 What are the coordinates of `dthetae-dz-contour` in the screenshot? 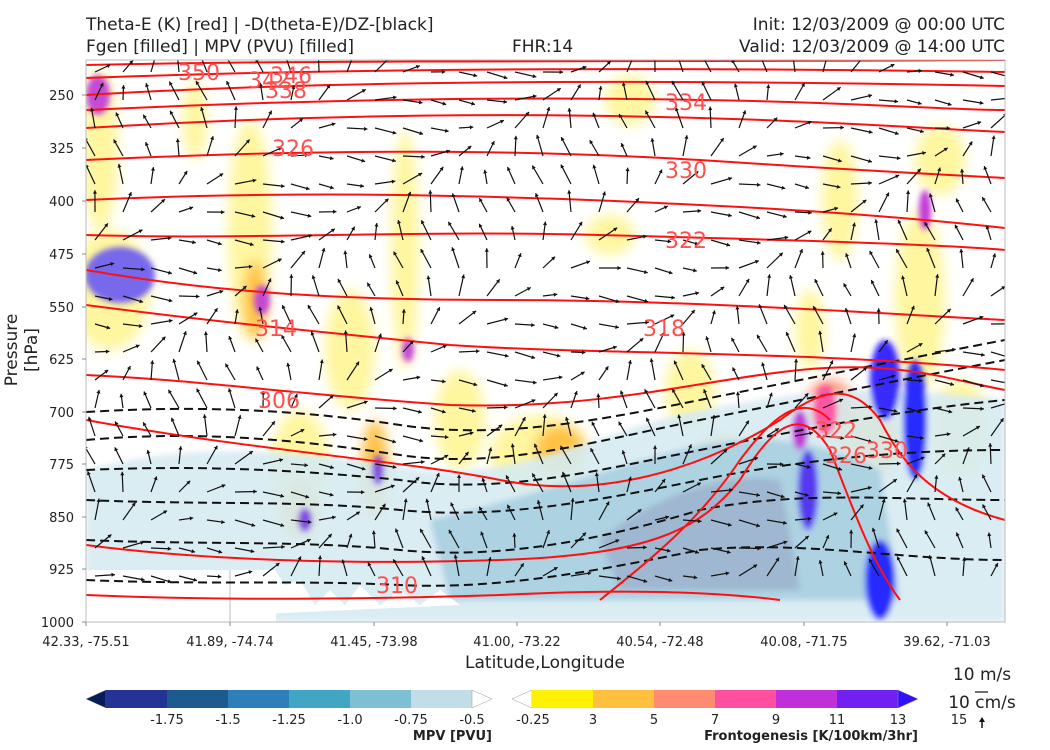 It's located at (545, 385).